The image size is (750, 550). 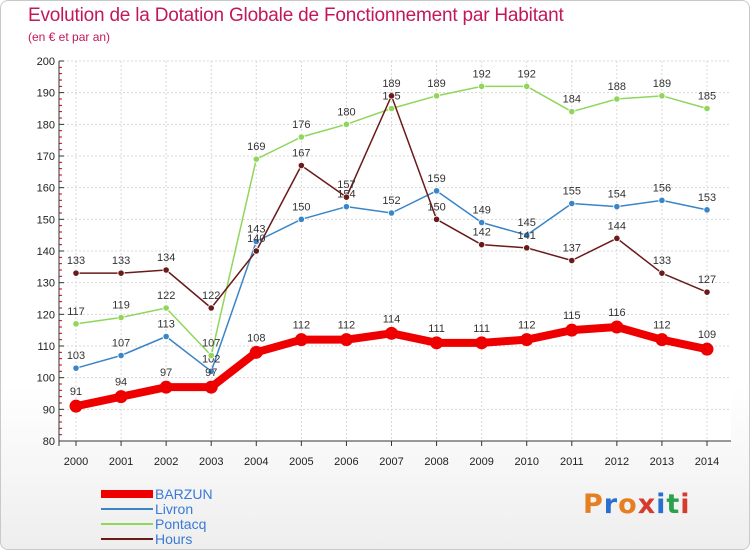 What do you see at coordinates (301, 154) in the screenshot?
I see `data-label-hours: 167` at bounding box center [301, 154].